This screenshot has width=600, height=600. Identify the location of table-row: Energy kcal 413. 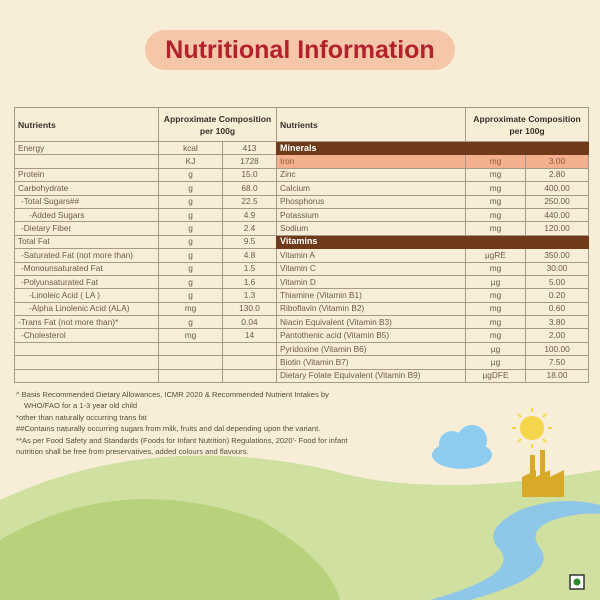
(146, 148).